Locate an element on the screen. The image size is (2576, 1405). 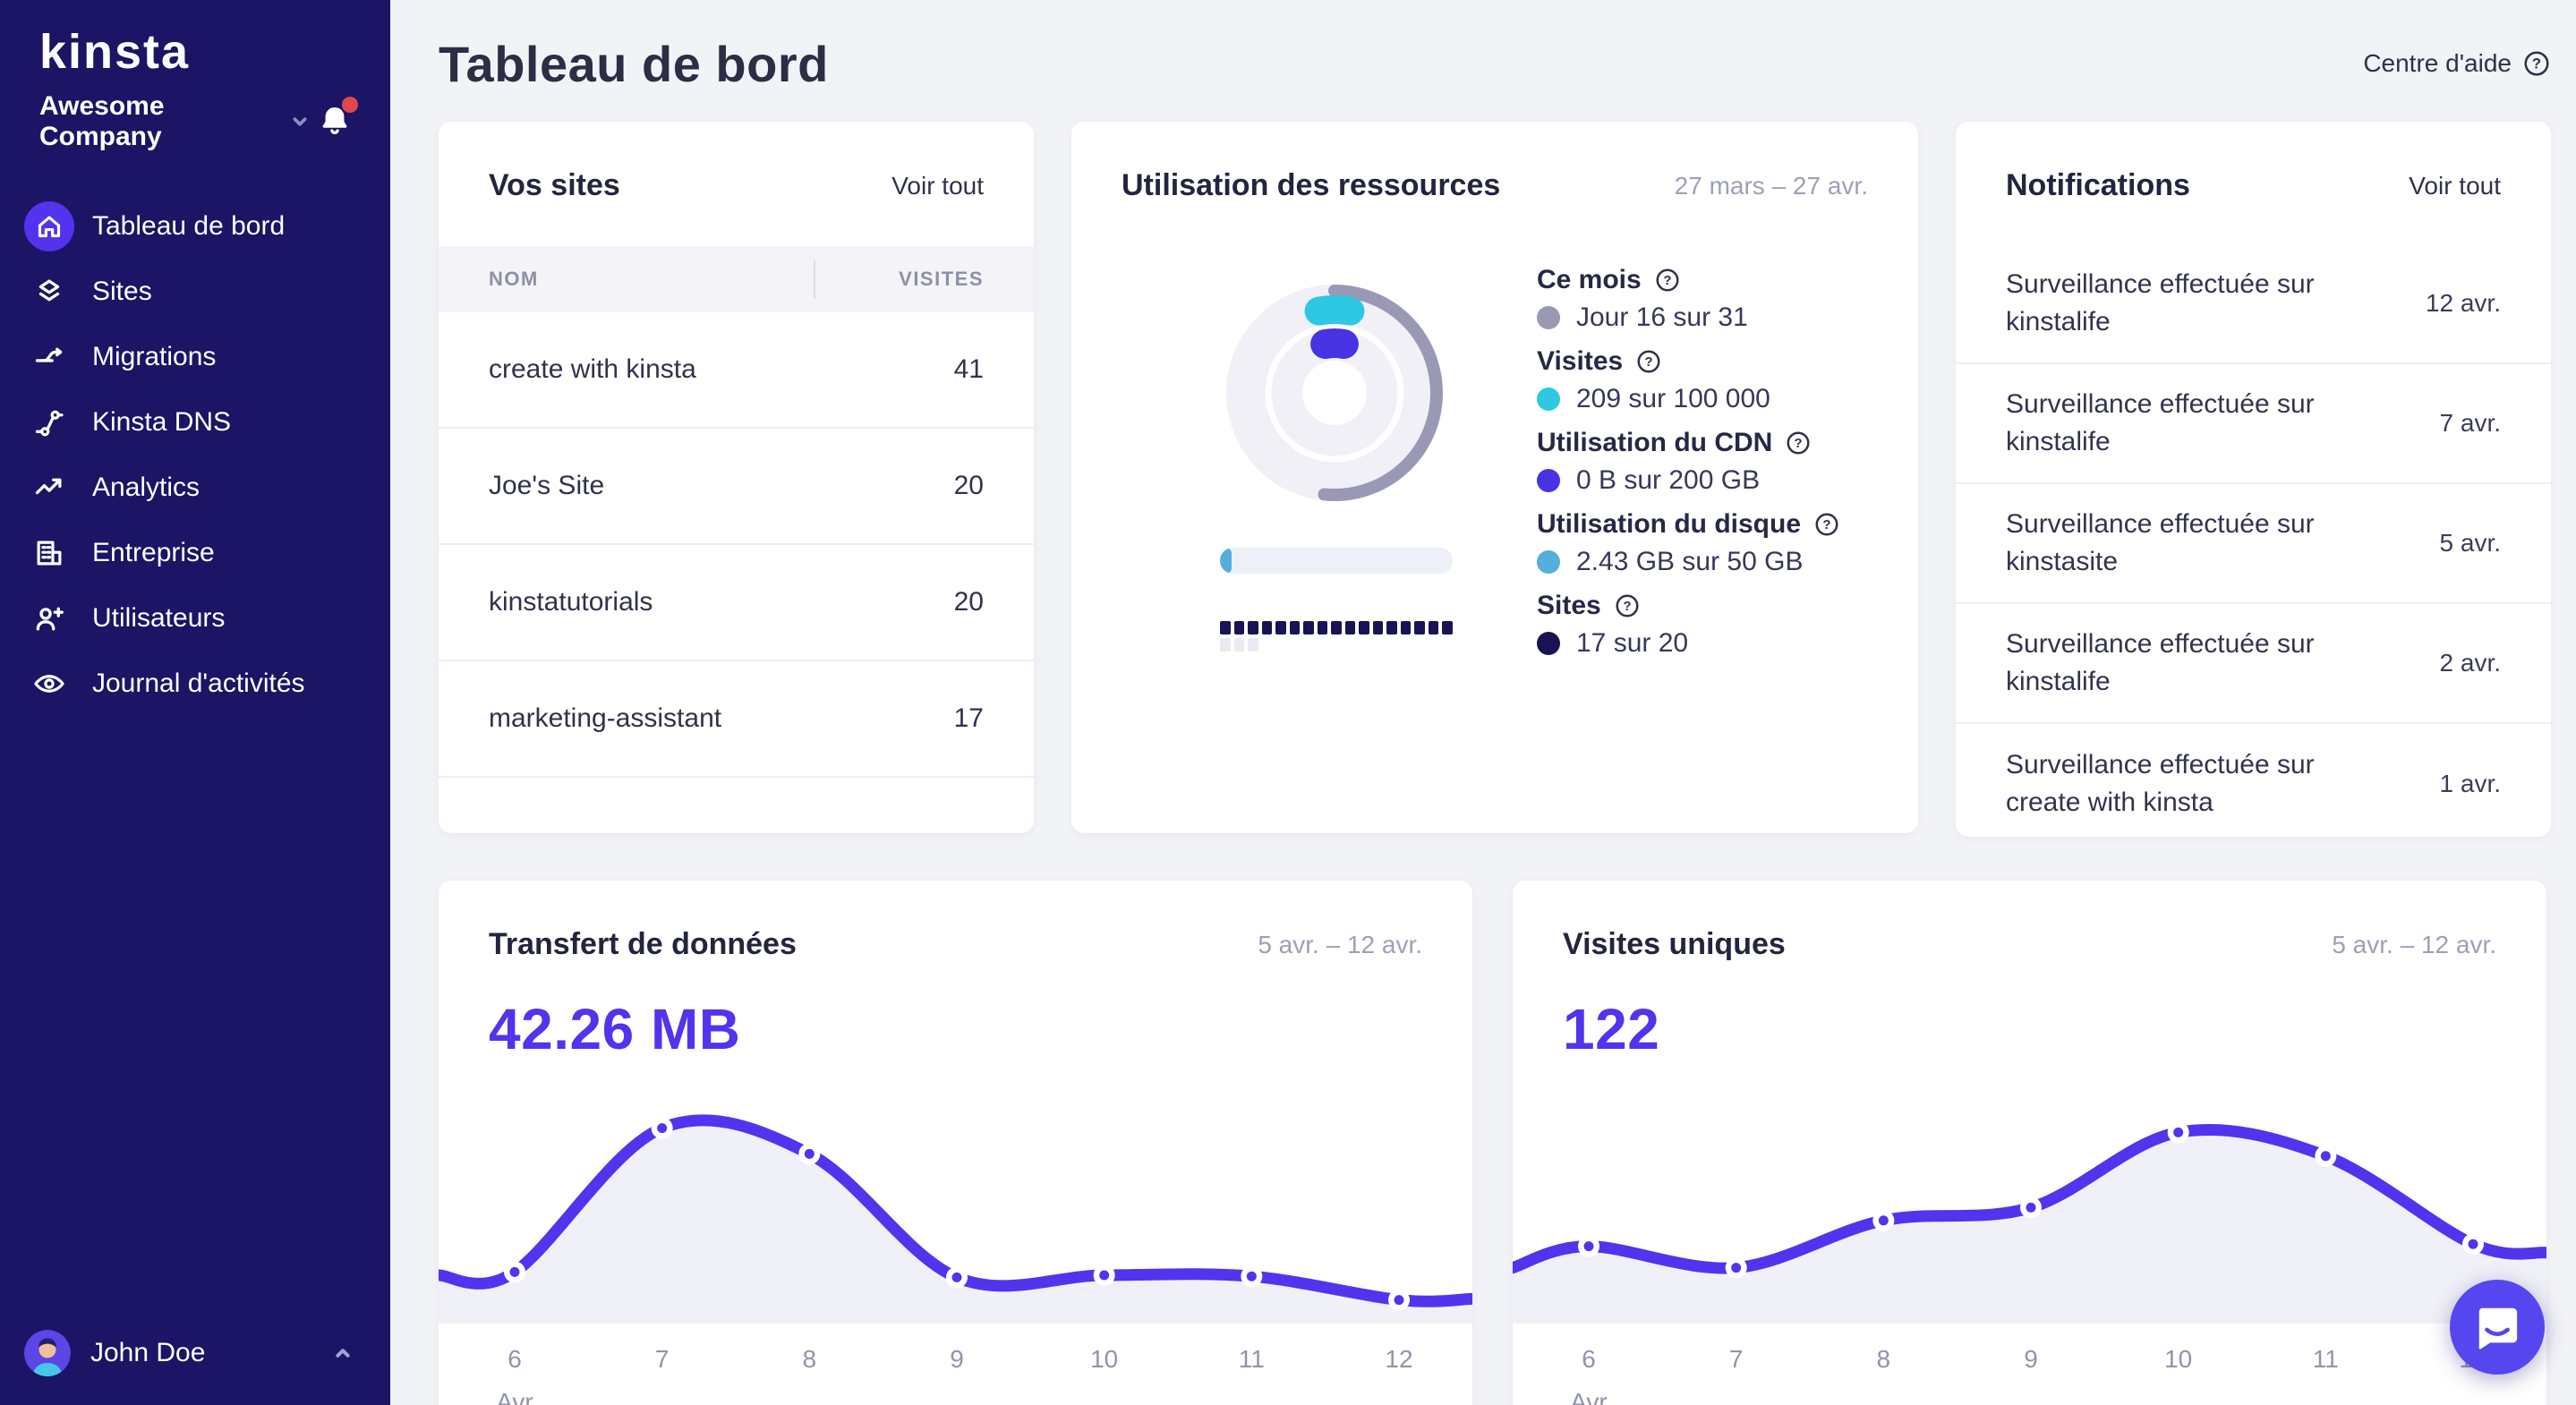
sidebar-item-kinsta-dns: Kinsta DNS is located at coordinates (195, 422).